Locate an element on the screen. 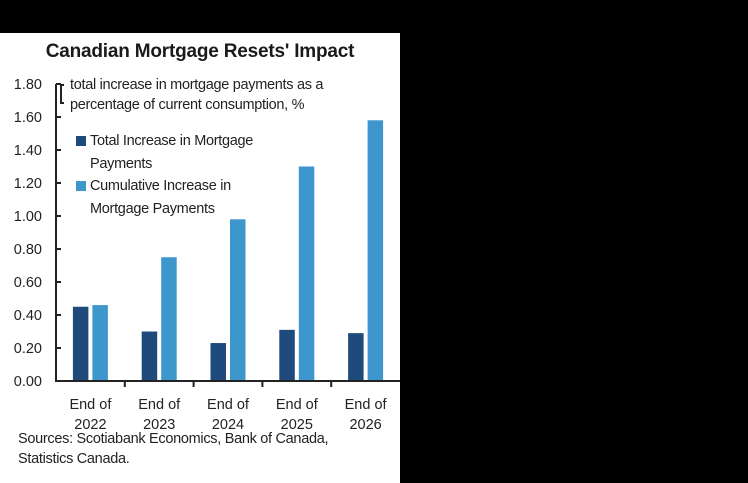 The image size is (748, 483). y-tick-label: 0.80 is located at coordinates (28, 250).